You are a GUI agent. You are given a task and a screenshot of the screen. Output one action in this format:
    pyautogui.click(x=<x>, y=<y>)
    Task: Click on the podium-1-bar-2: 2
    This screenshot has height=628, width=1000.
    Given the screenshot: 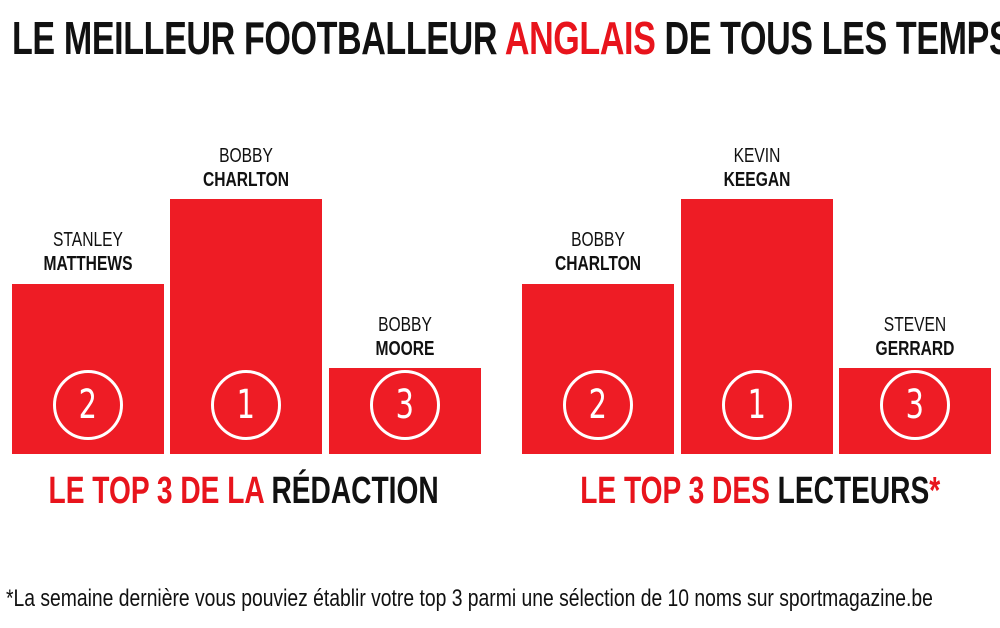 What is the action you would take?
    pyautogui.click(x=88, y=369)
    